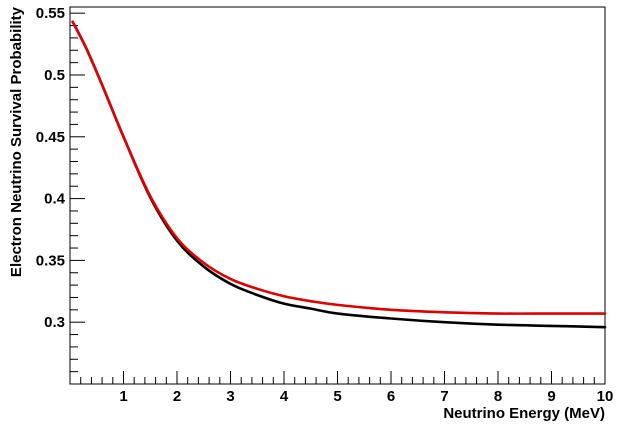 Image resolution: width=619 pixels, height=425 pixels. What do you see at coordinates (77, 192) in the screenshot?
I see `y-axis-ticks` at bounding box center [77, 192].